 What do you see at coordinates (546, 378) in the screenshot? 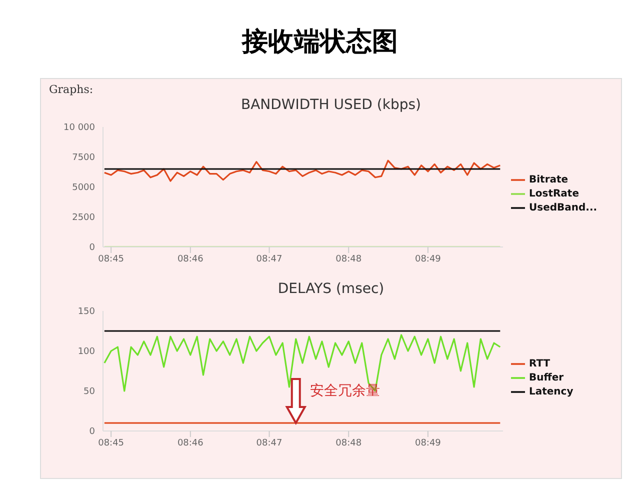
I see `legend-label: Buffer` at bounding box center [546, 378].